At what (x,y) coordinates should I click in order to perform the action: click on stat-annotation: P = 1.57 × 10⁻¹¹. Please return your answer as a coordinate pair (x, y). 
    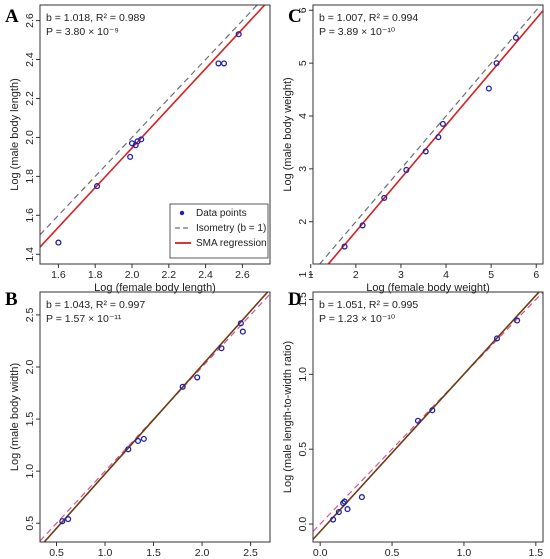
    Looking at the image, I should click on (84, 319).